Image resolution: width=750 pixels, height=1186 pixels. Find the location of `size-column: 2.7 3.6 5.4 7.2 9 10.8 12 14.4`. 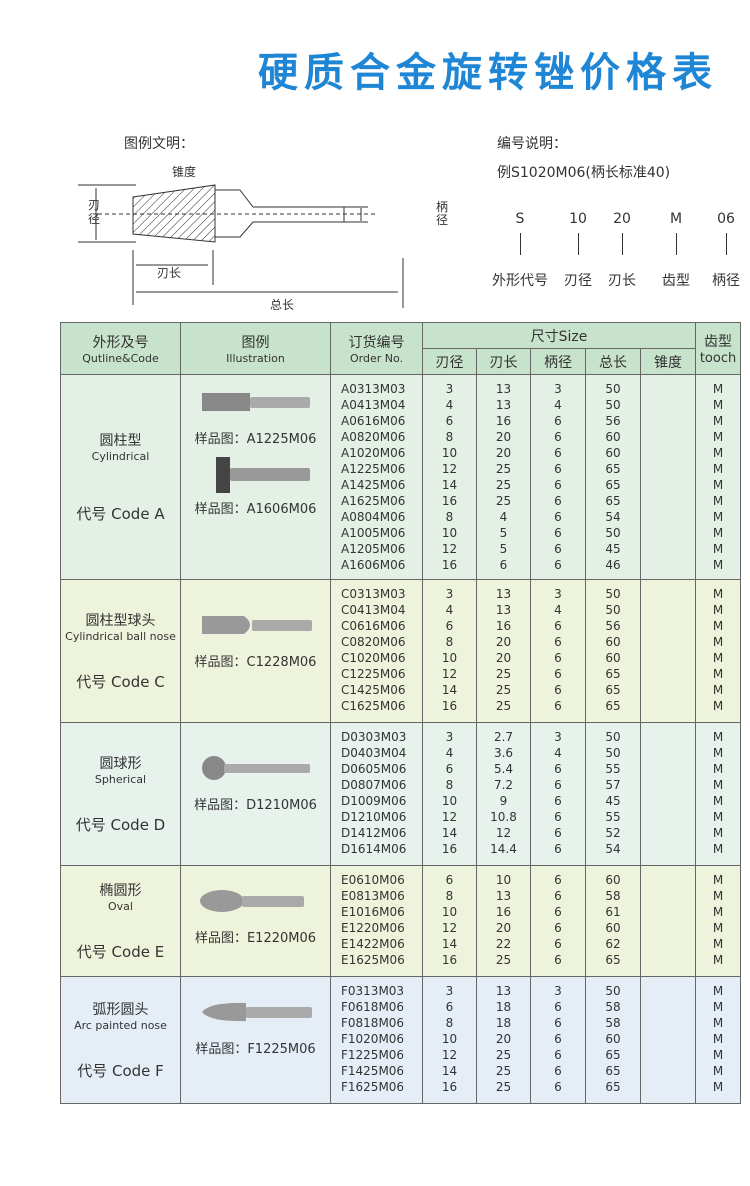

size-column: 2.7 3.6 5.4 7.2 9 10.8 12 14.4 is located at coordinates (503, 794).